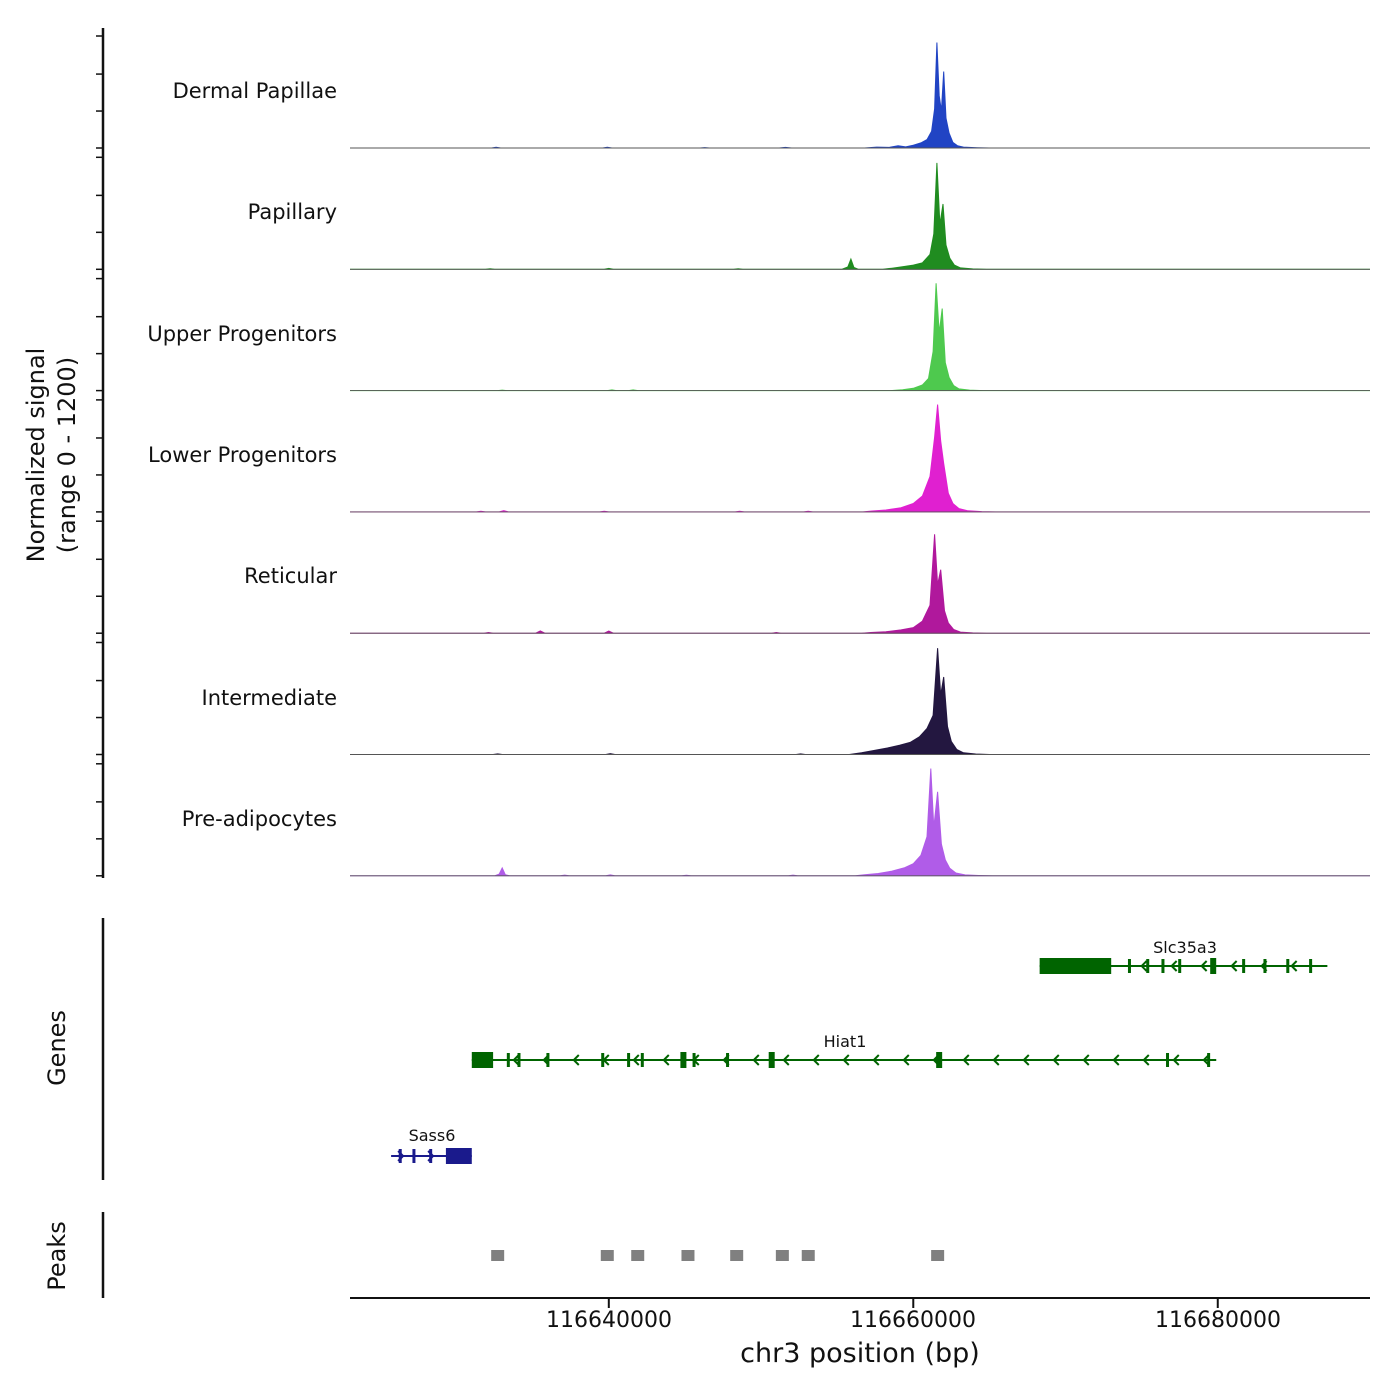 This screenshot has width=1400, height=1400. What do you see at coordinates (242, 334) in the screenshot?
I see `track-label-upper-progenitors: Upper Progenitors` at bounding box center [242, 334].